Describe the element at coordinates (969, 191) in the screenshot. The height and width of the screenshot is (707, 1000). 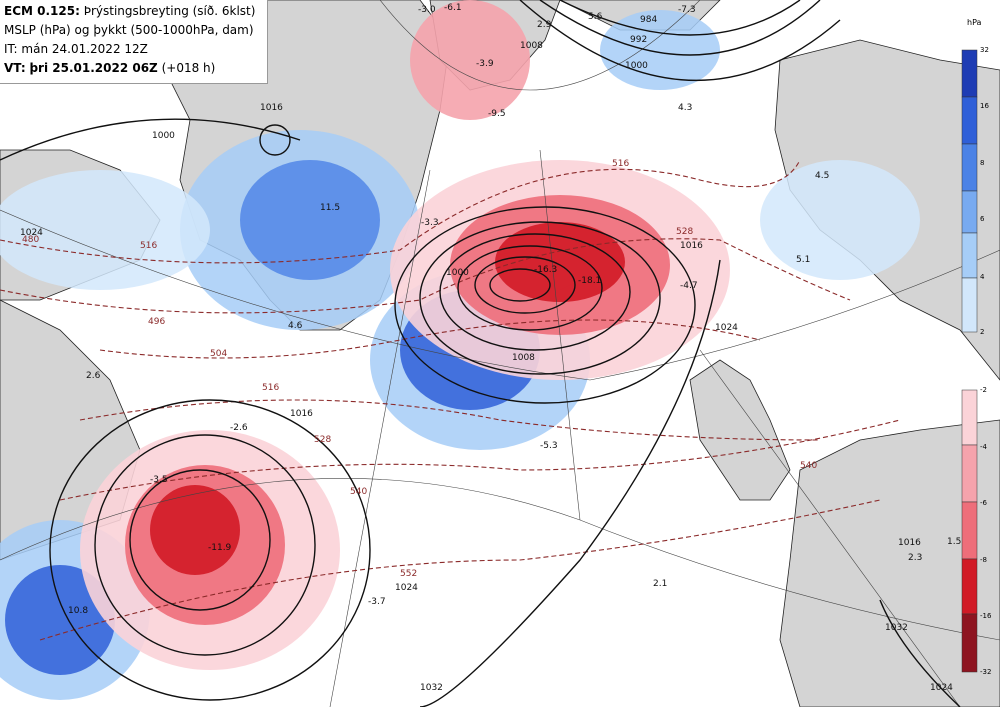
I see `colorbar-rise` at that location.